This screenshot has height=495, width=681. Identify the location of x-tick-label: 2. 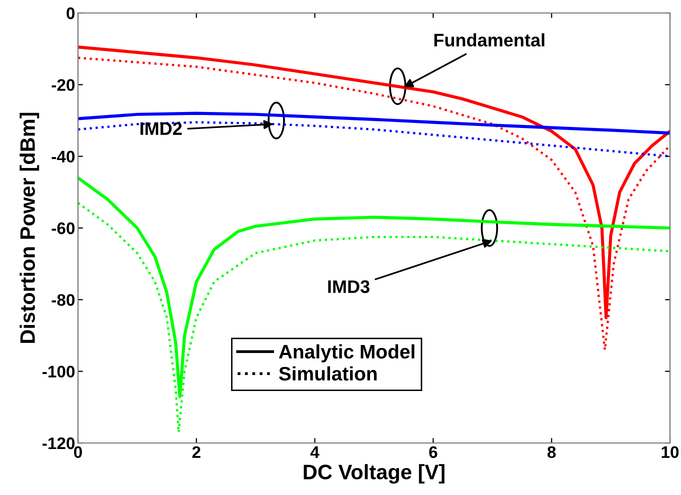
(196, 452).